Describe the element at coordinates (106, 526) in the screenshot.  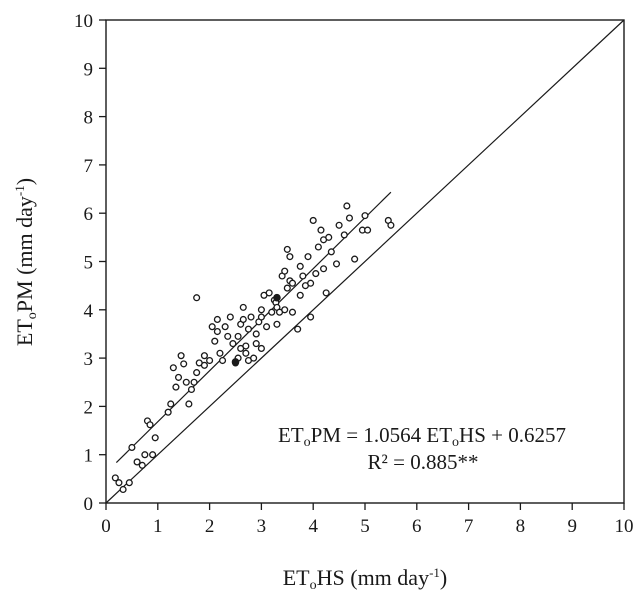
I see `x-tick-label: 0` at that location.